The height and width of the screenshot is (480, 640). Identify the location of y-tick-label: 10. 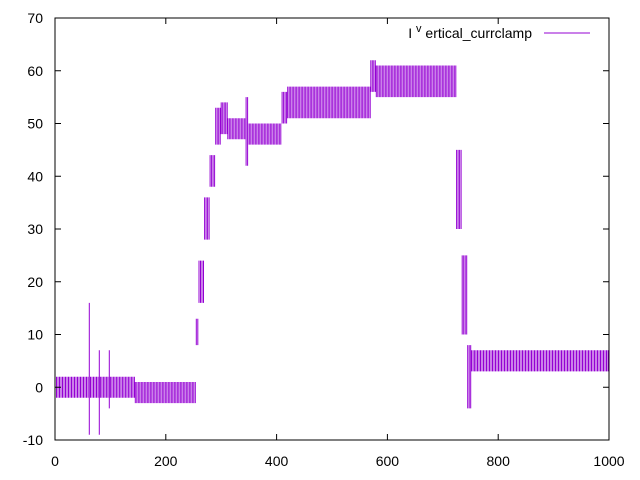
(35, 335).